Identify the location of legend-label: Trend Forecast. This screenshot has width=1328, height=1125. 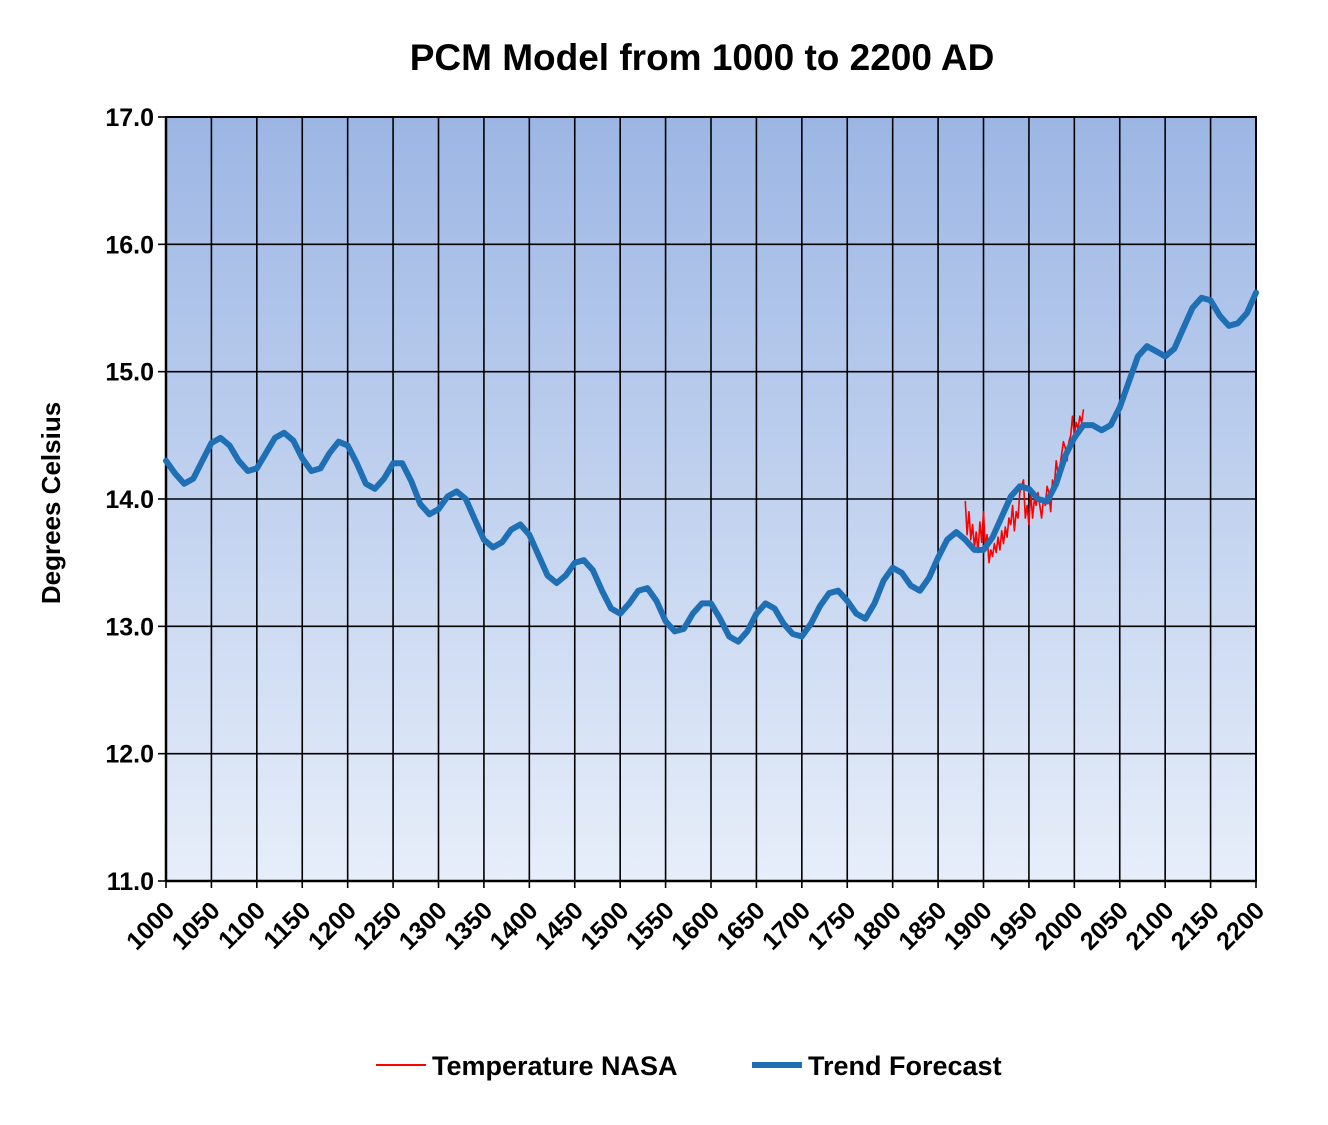
(905, 1066).